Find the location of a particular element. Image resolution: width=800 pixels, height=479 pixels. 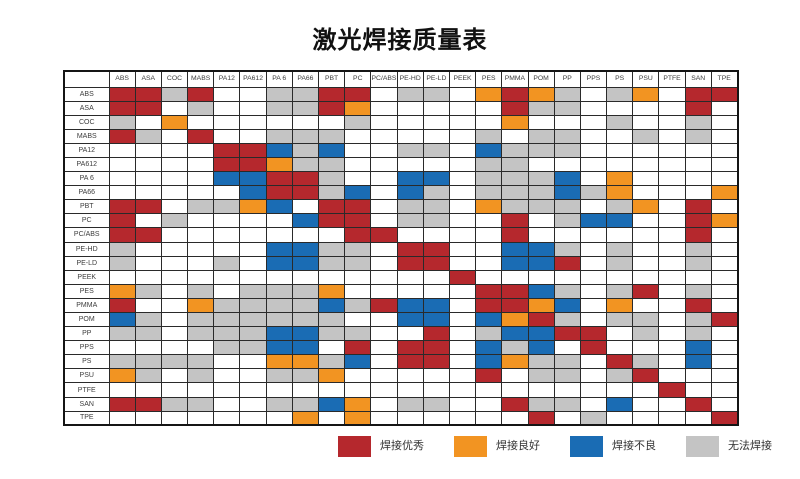

table-row: PA66 is located at coordinates (401, 193).